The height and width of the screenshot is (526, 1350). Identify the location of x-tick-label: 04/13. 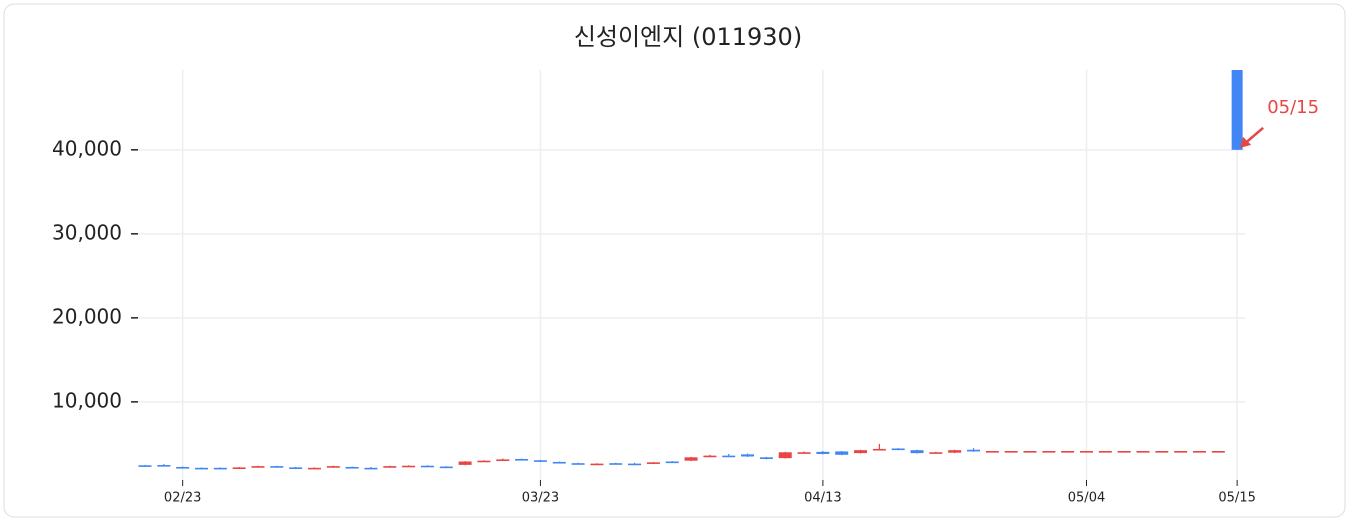
(822, 498).